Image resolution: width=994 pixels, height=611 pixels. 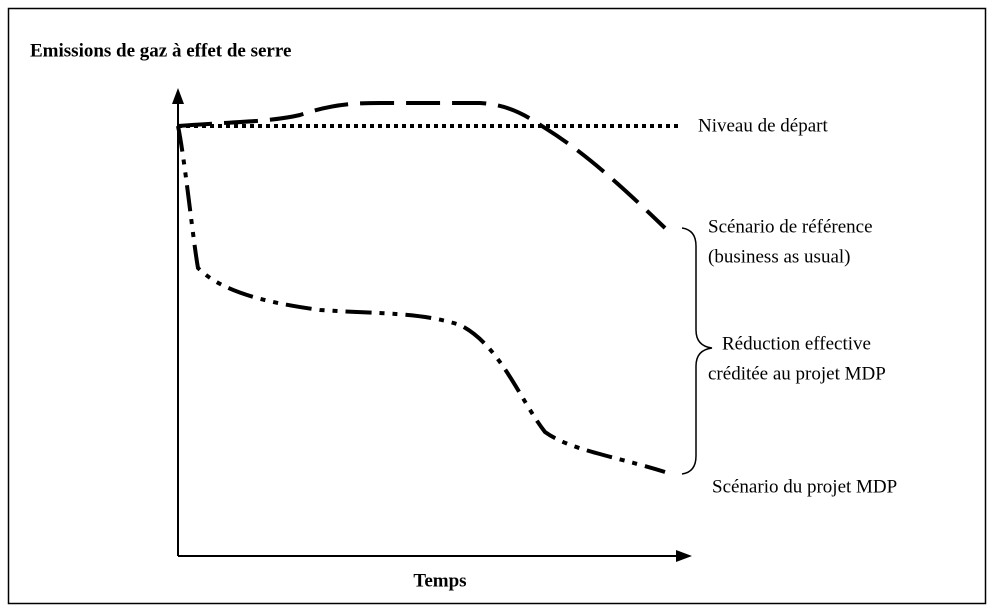 What do you see at coordinates (763, 125) in the screenshot?
I see `baseline-label: Niveau de départ` at bounding box center [763, 125].